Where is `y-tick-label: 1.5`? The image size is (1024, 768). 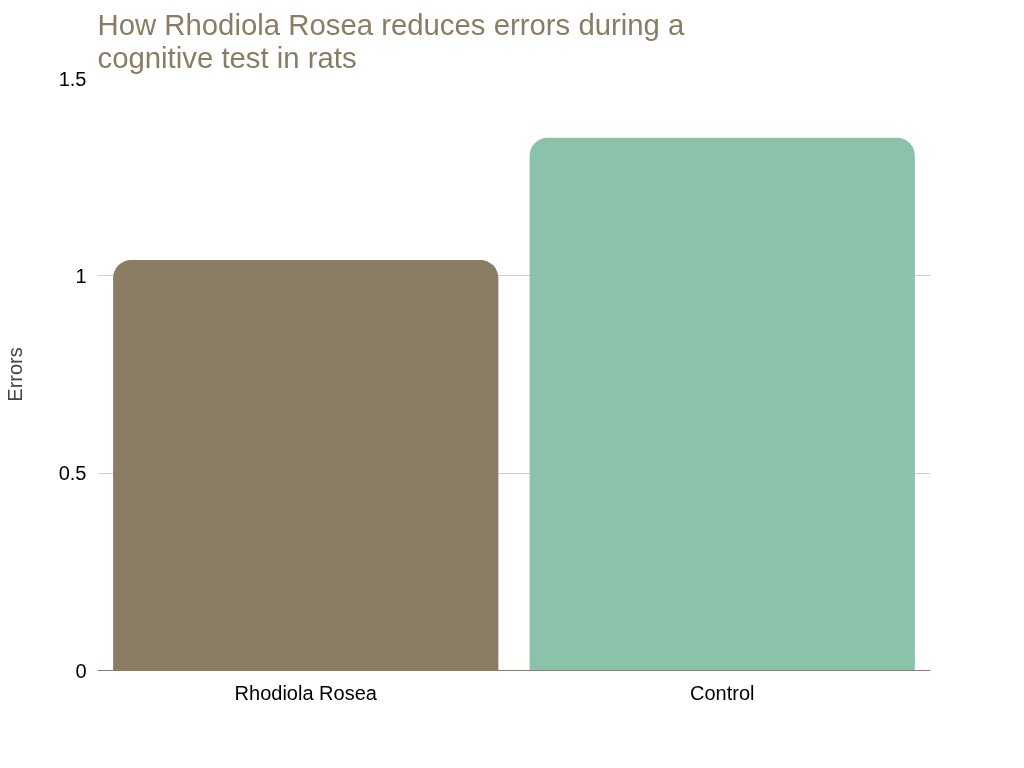
y-tick-label: 1.5 is located at coordinates (72, 78).